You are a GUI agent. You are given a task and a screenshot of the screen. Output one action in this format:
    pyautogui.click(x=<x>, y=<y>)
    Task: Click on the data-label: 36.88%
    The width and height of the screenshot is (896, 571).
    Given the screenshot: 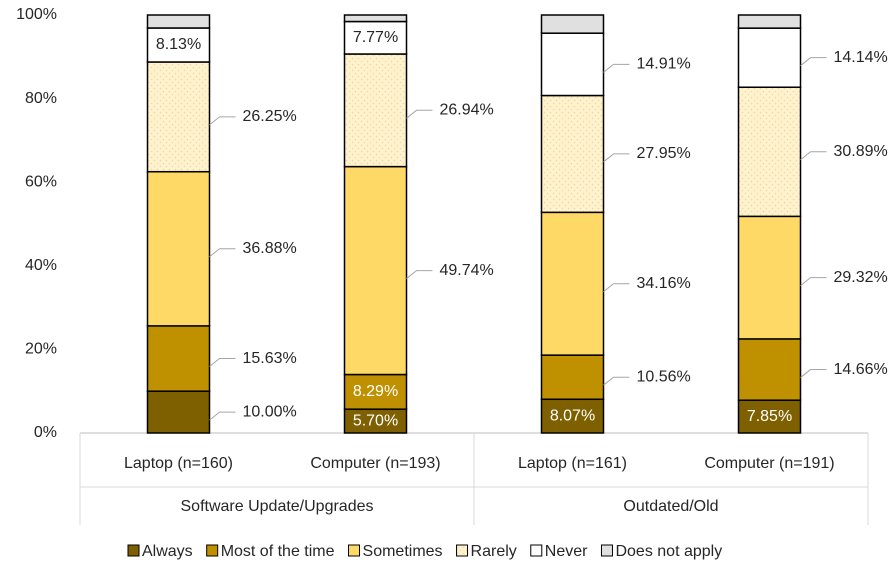 What is the action you would take?
    pyautogui.click(x=270, y=248)
    